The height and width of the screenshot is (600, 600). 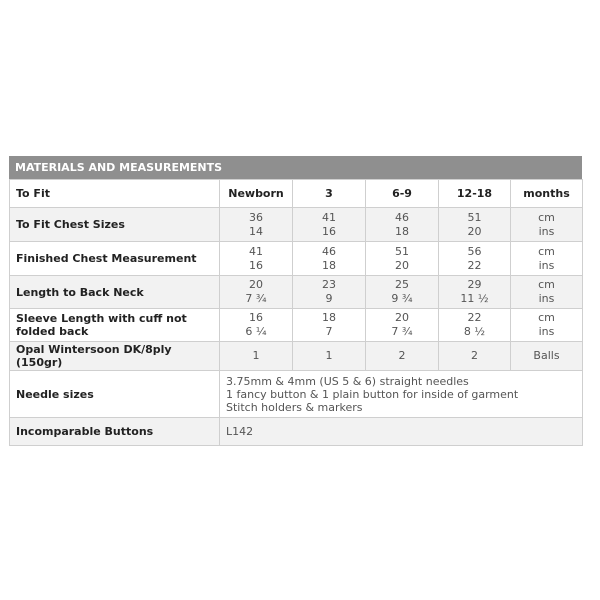 I want to click on ins-value: 9 ¾, so click(x=402, y=298).